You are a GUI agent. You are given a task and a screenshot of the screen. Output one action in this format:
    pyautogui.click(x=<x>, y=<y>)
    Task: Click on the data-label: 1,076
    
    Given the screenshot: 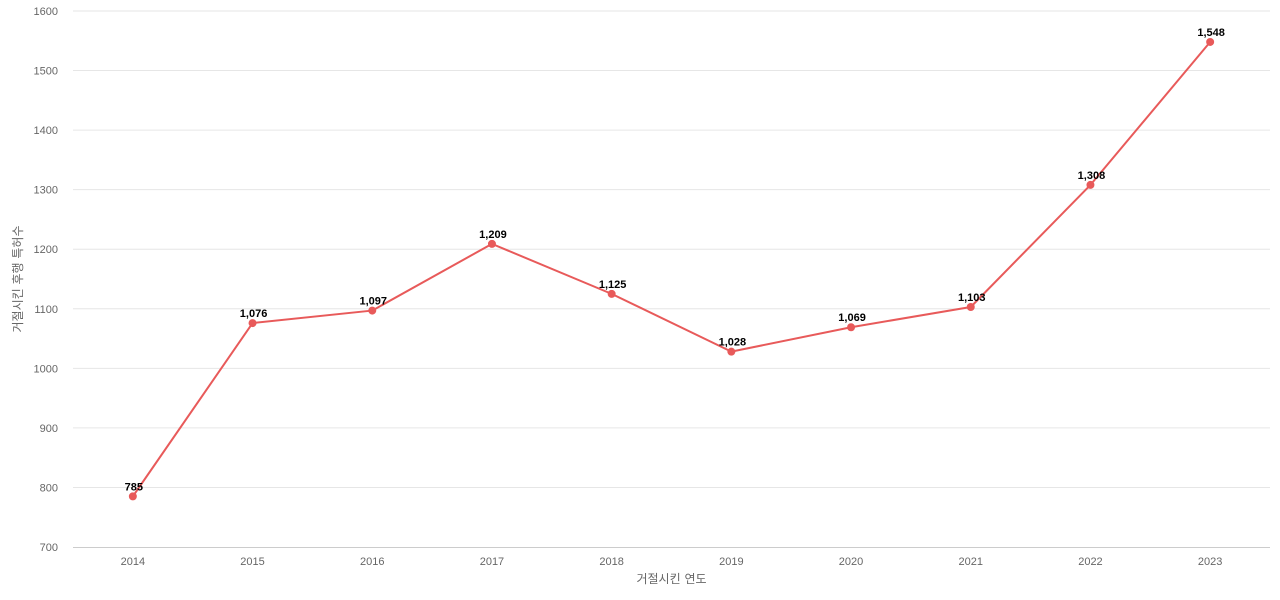 What is the action you would take?
    pyautogui.click(x=254, y=314)
    